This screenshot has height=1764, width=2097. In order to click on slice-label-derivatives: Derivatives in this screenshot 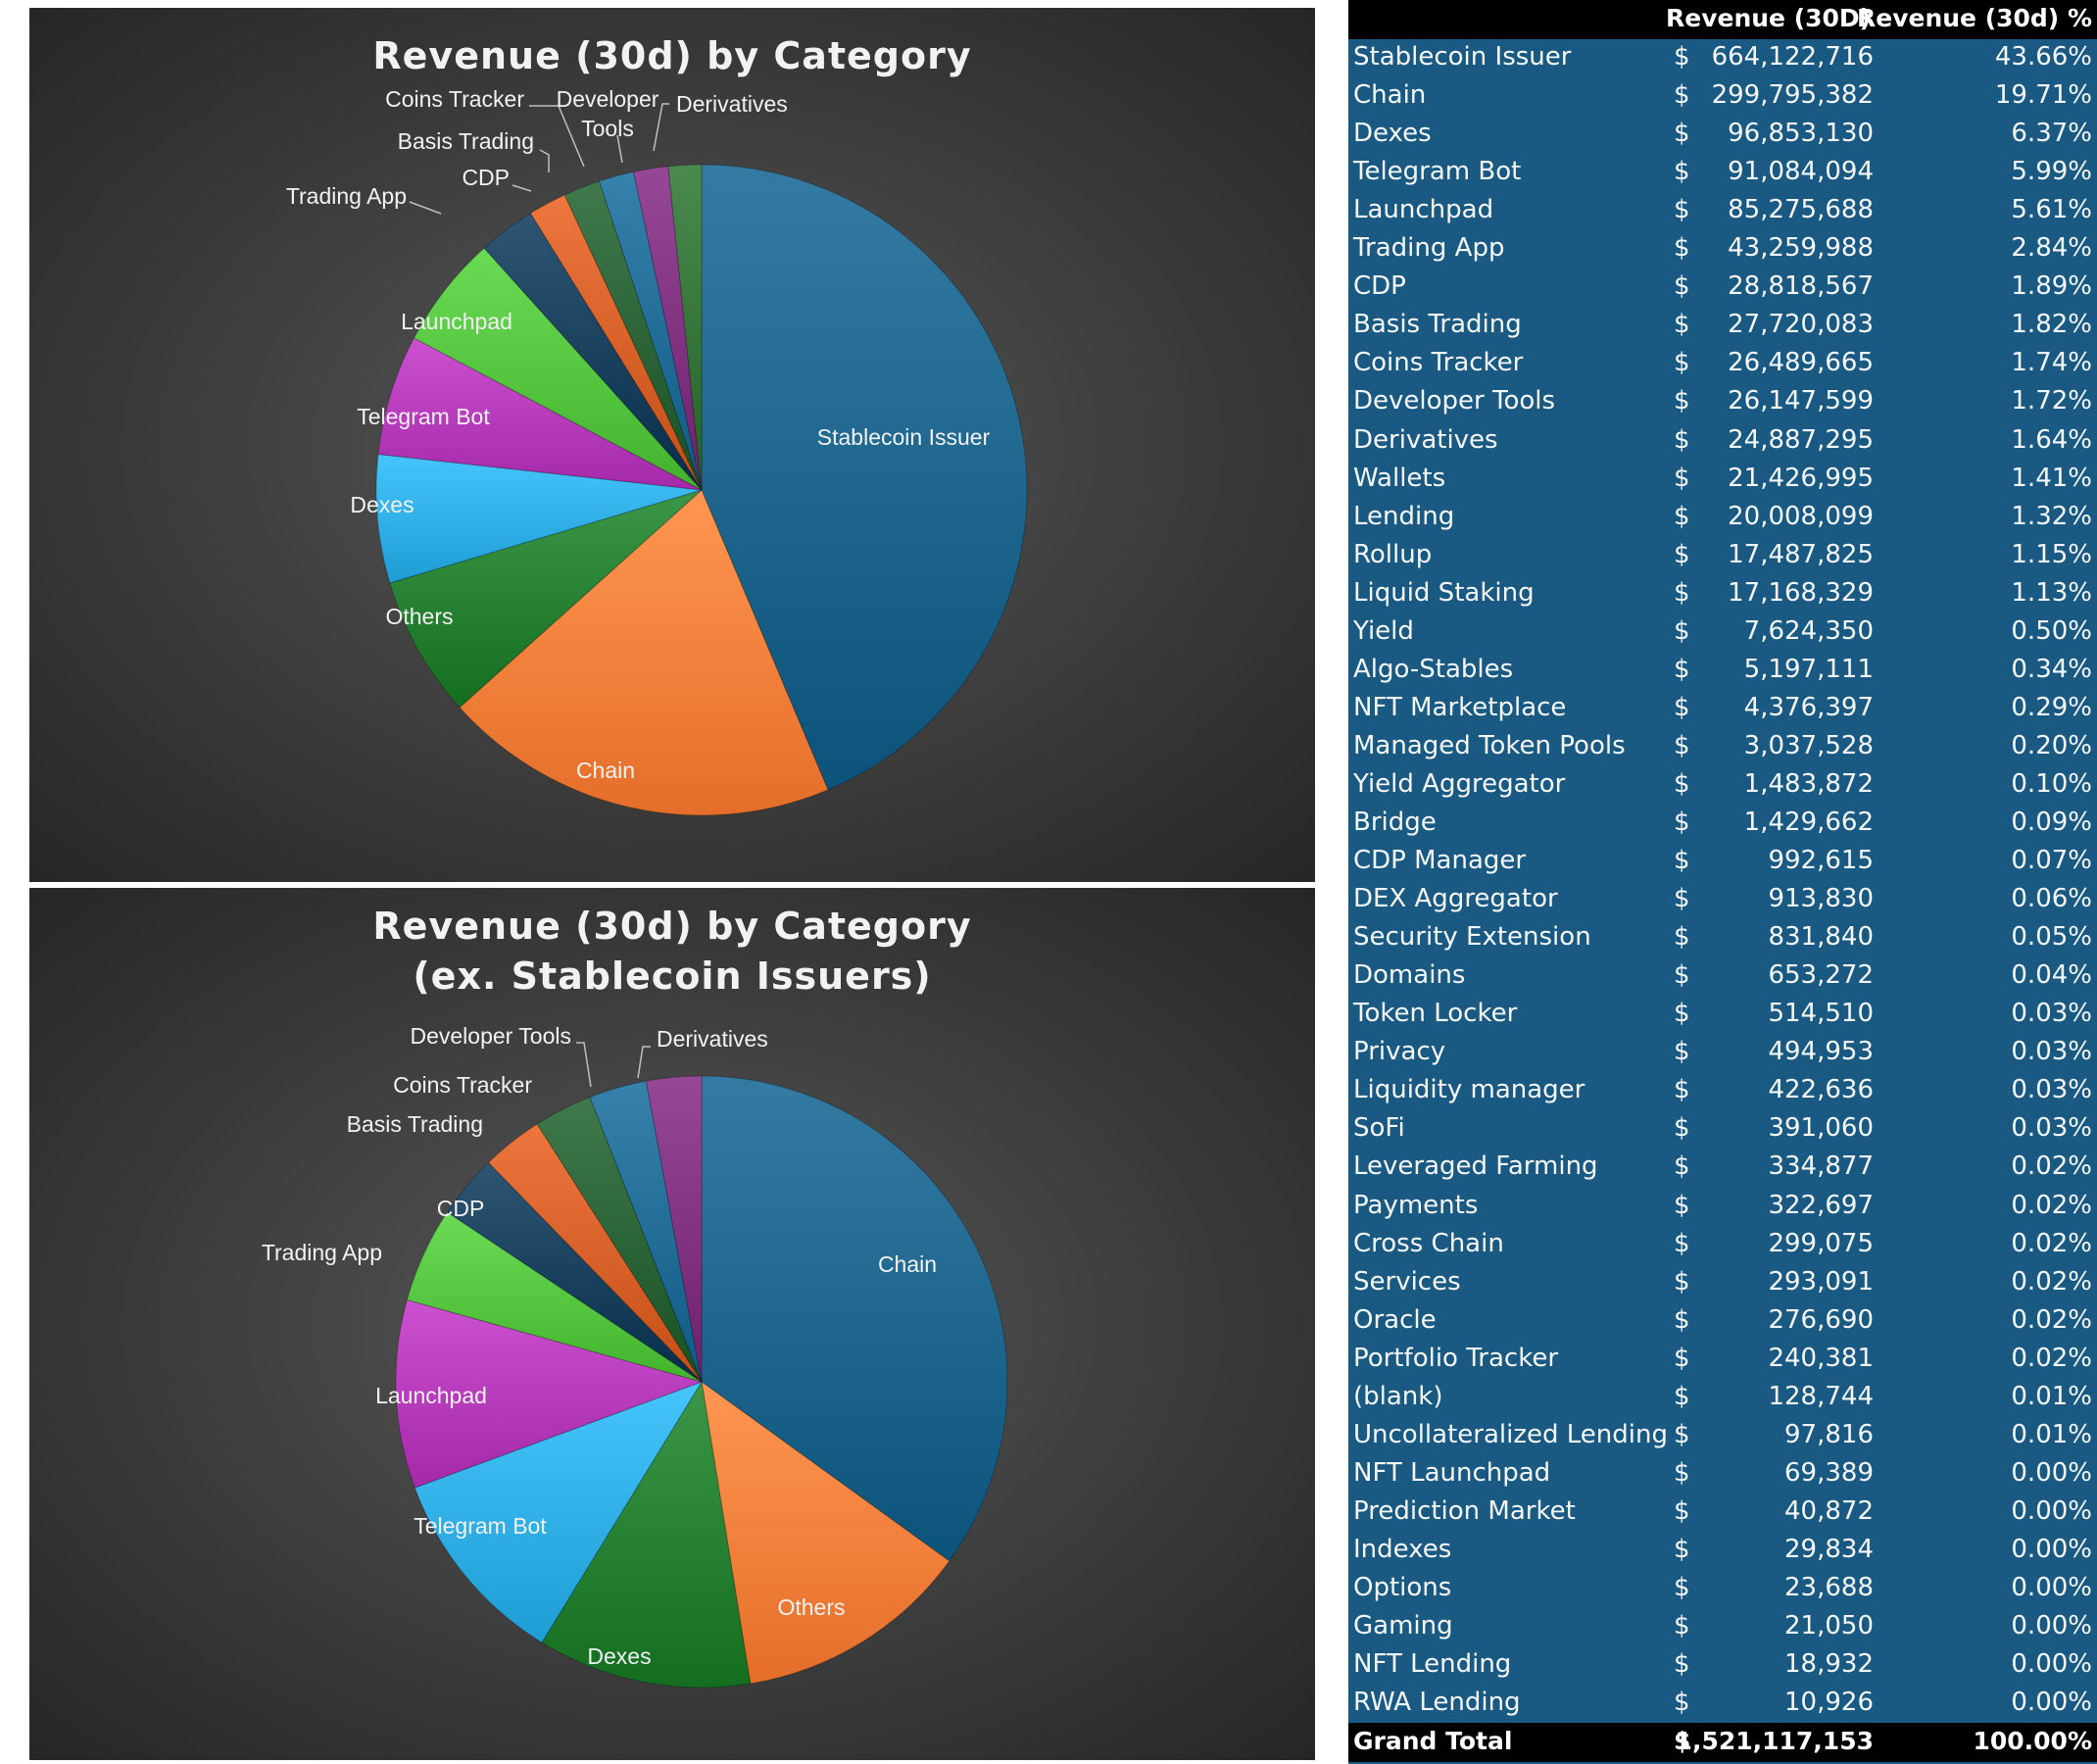, I will do `click(732, 104)`.